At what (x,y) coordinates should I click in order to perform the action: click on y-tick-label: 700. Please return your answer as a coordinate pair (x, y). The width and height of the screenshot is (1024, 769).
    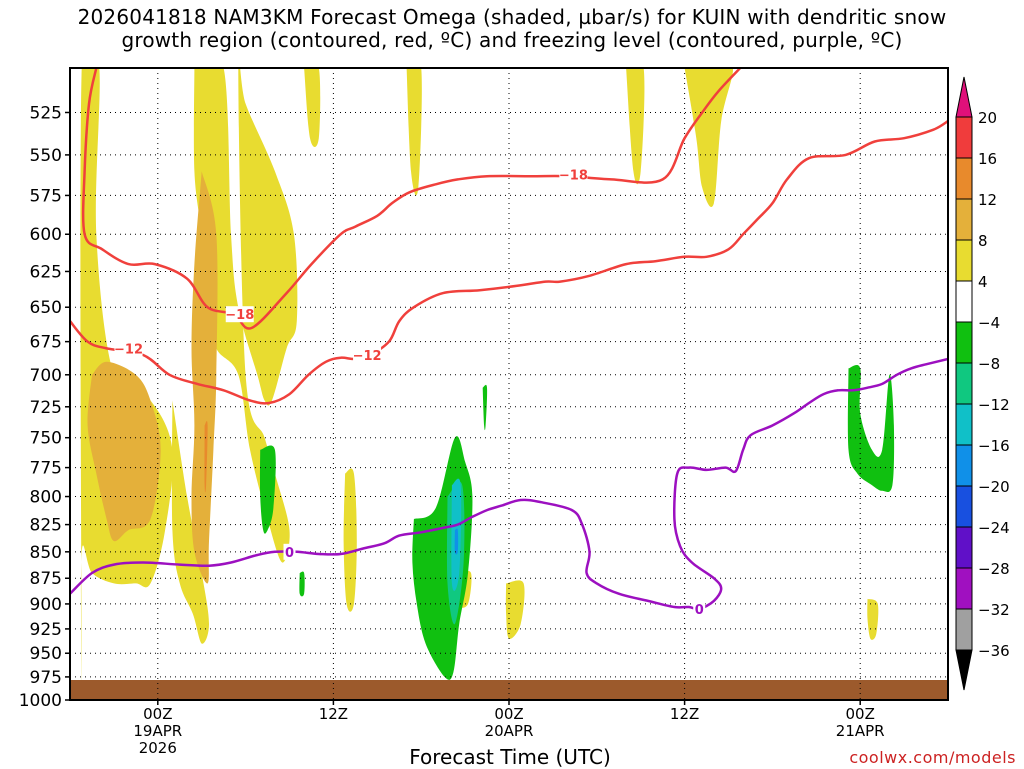
    Looking at the image, I should click on (46, 376).